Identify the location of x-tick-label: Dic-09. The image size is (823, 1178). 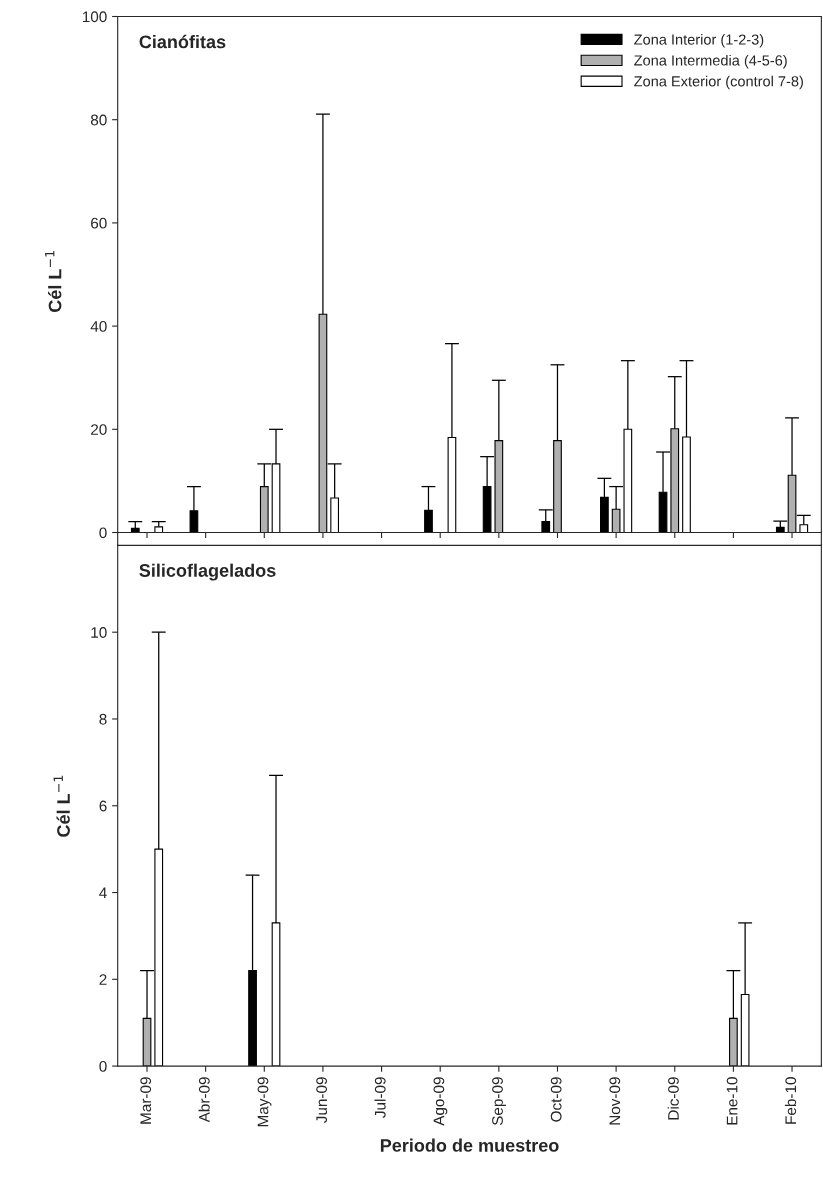
(673, 1098).